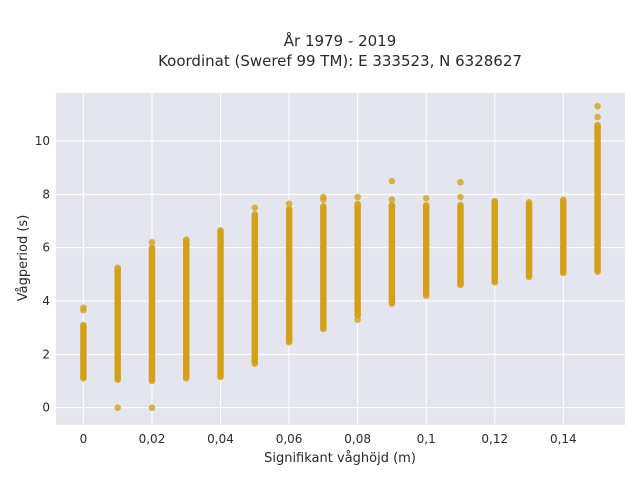 This screenshot has width=640, height=480. Describe the element at coordinates (46, 301) in the screenshot. I see `y-tick-label: 4` at that location.